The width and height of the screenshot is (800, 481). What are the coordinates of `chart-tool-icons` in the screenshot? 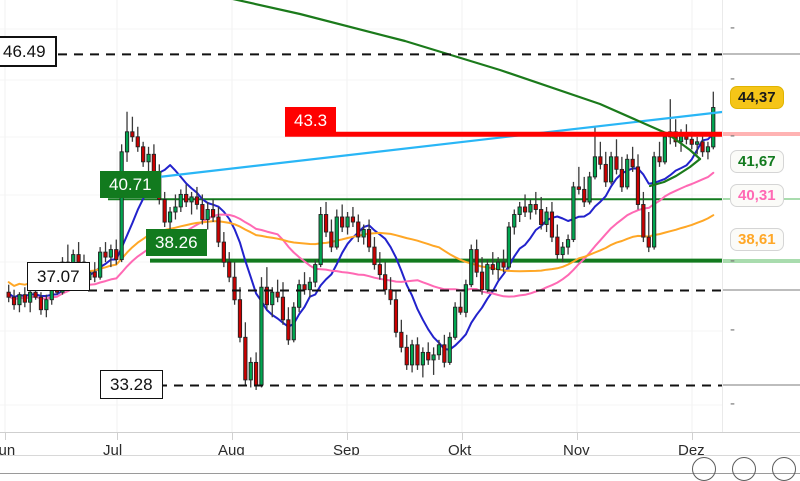 It's located at (744, 469).